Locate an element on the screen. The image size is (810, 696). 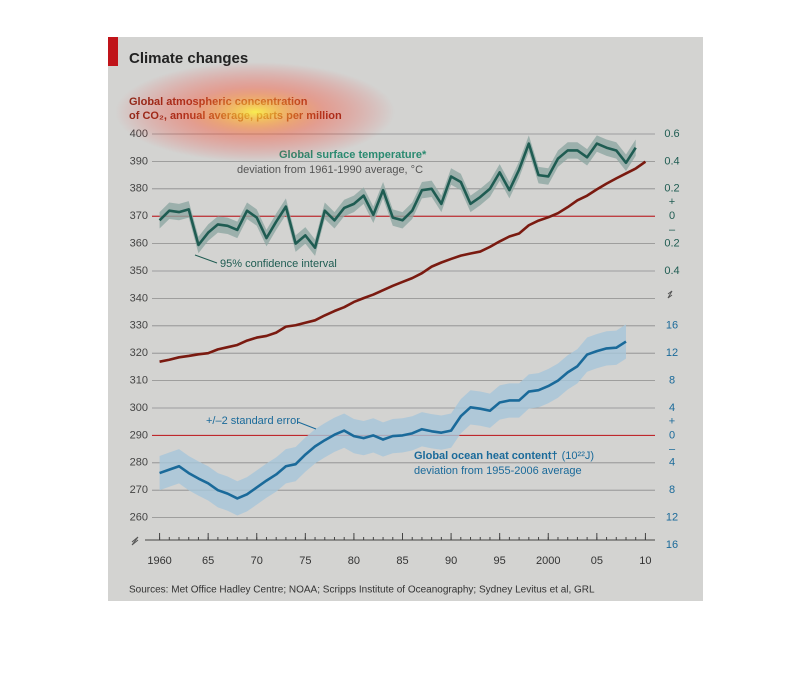
band-label: 95% confidence interval is located at coordinates (278, 264).